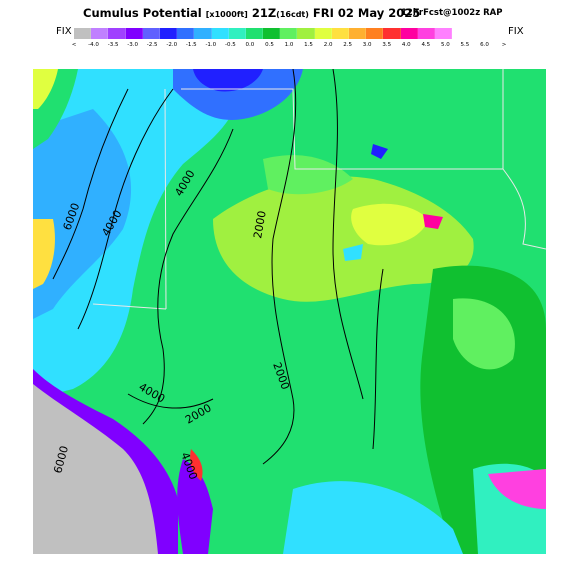 The width and height of the screenshot is (579, 579). I want to click on central-yellow-patch, so click(389, 224).